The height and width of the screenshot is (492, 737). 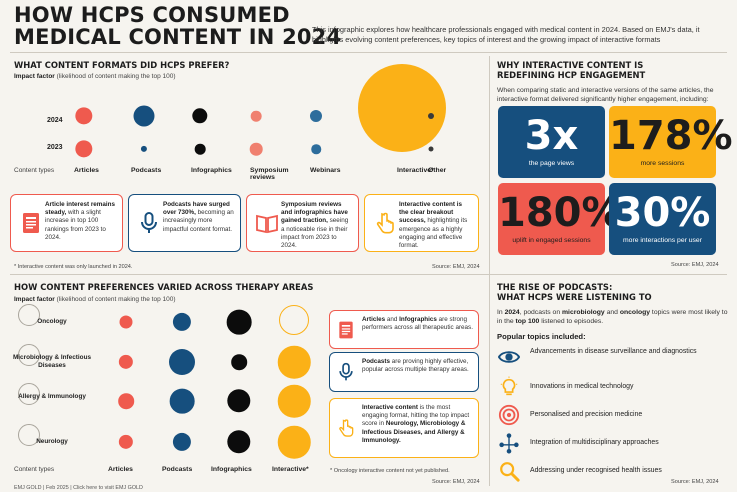 What do you see at coordinates (574, 297) in the screenshot?
I see `podcasts-heading-line-2: WHAT HCPS WERE LISTENING TO` at bounding box center [574, 297].